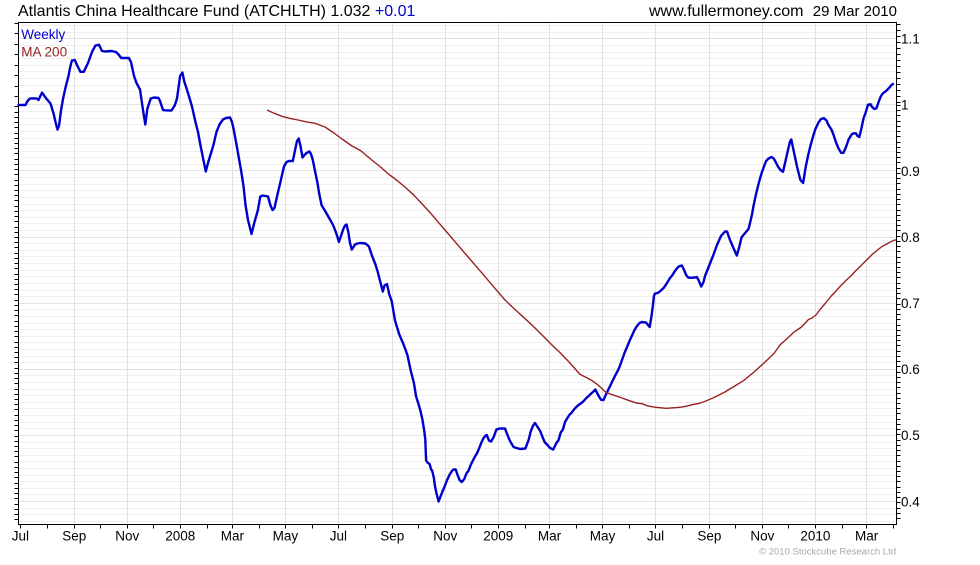  What do you see at coordinates (905, 105) in the screenshot?
I see `svg-text: 1` at bounding box center [905, 105].